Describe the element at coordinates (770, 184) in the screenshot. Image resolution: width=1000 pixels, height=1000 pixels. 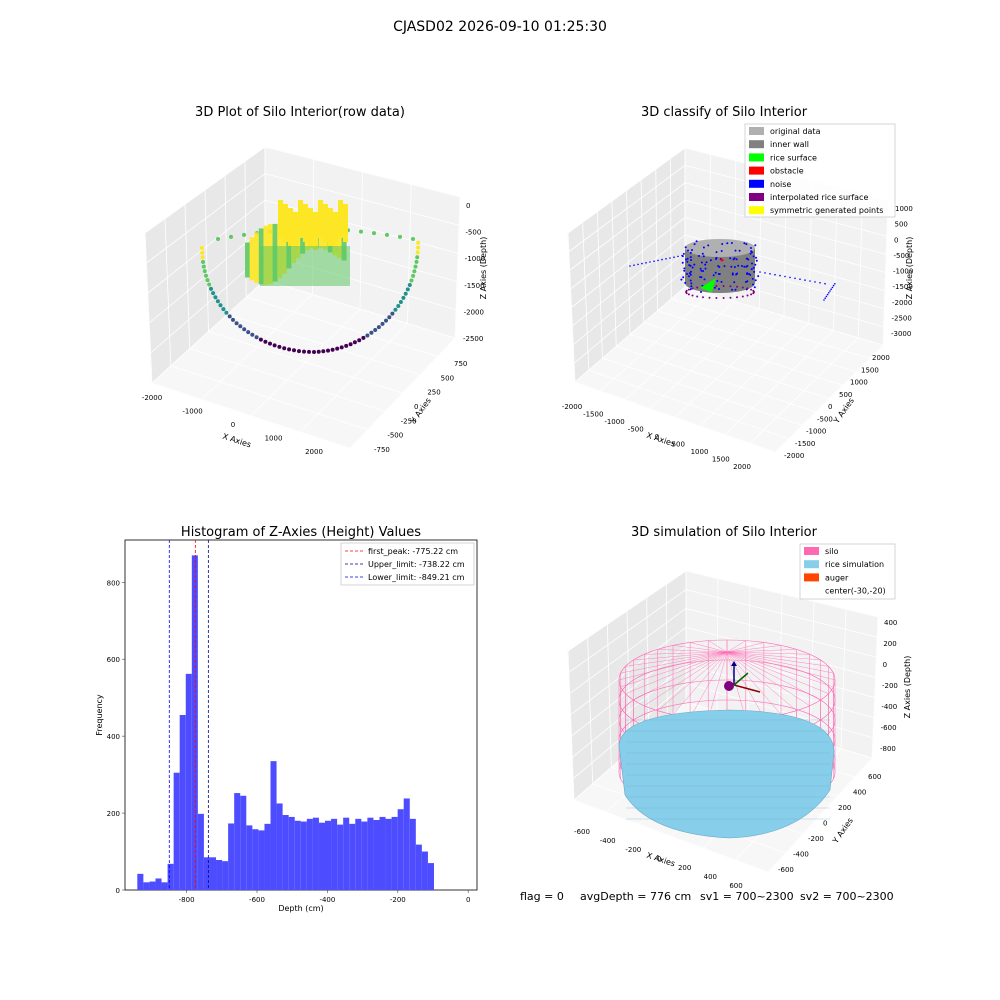
I see `legend-entry: noise` at that location.